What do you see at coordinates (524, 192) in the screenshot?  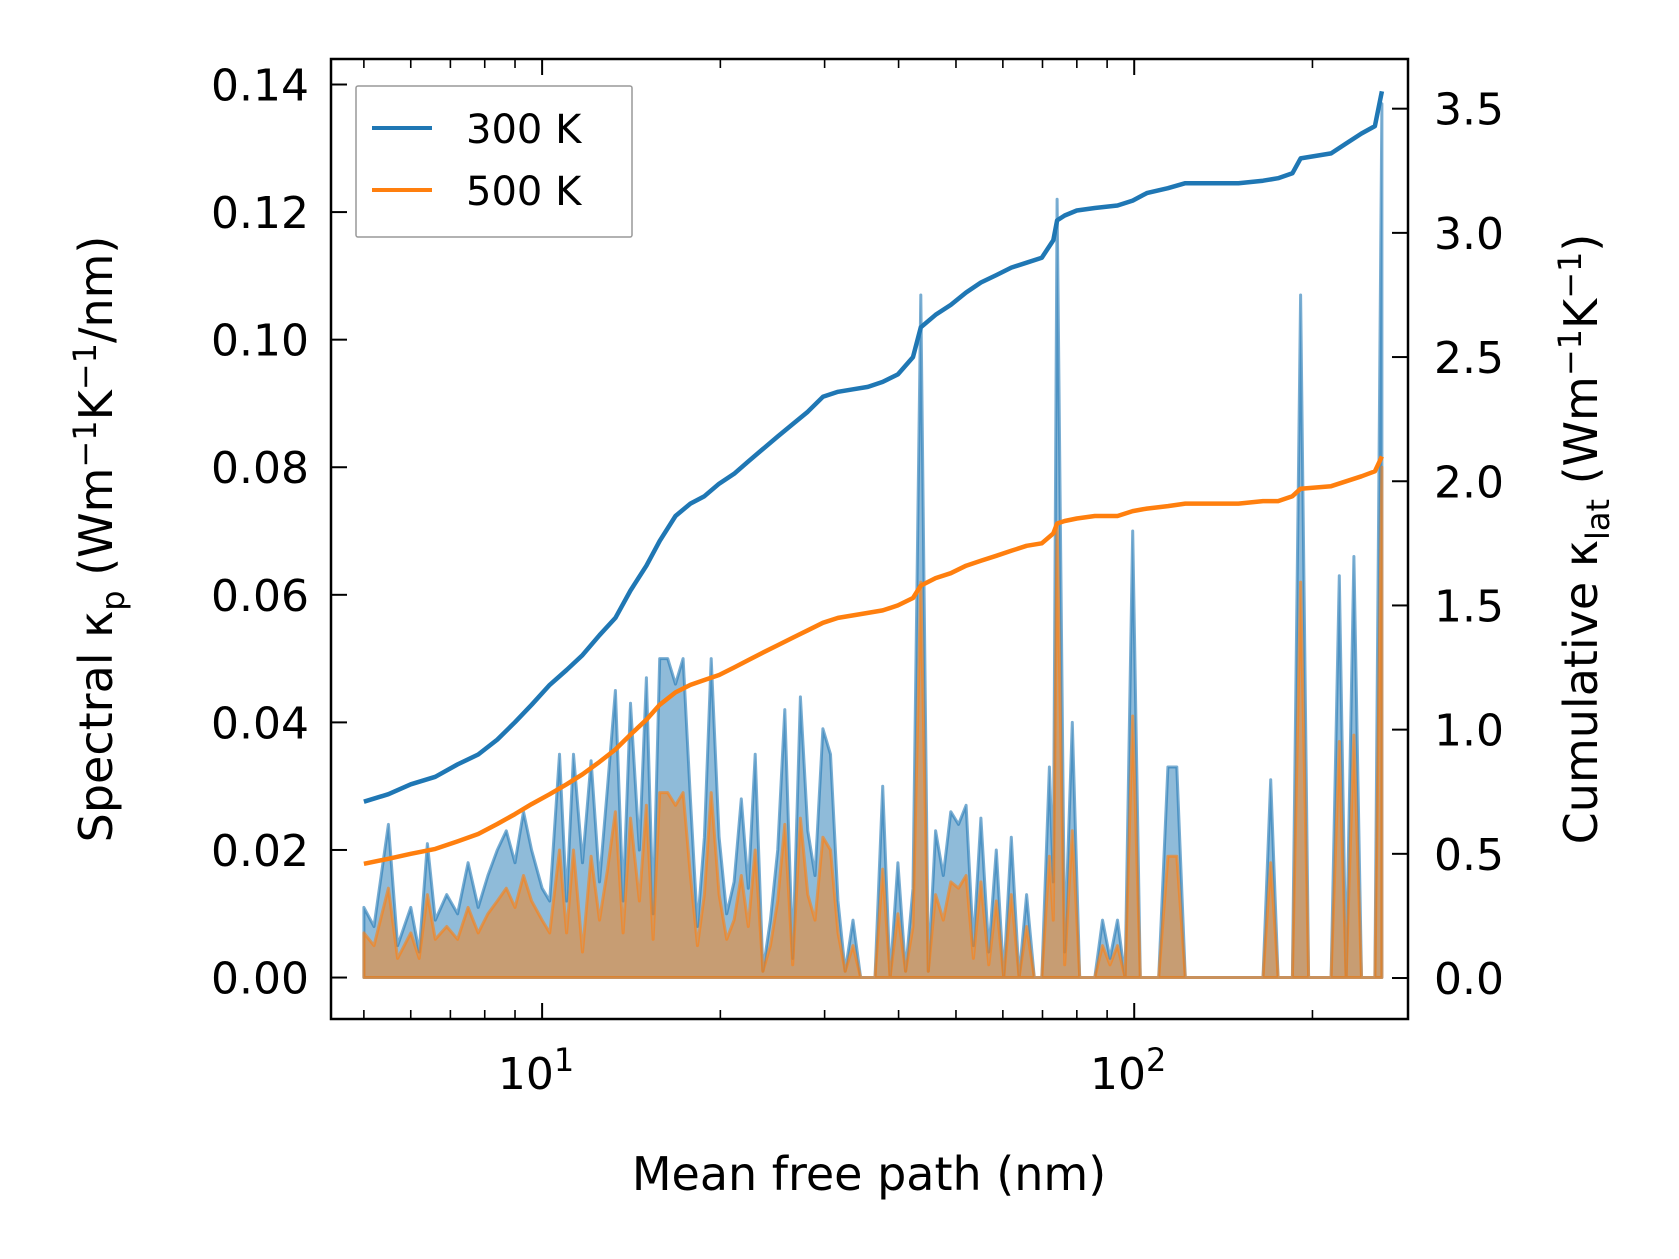 I see `legend-label-500k: 500 K` at bounding box center [524, 192].